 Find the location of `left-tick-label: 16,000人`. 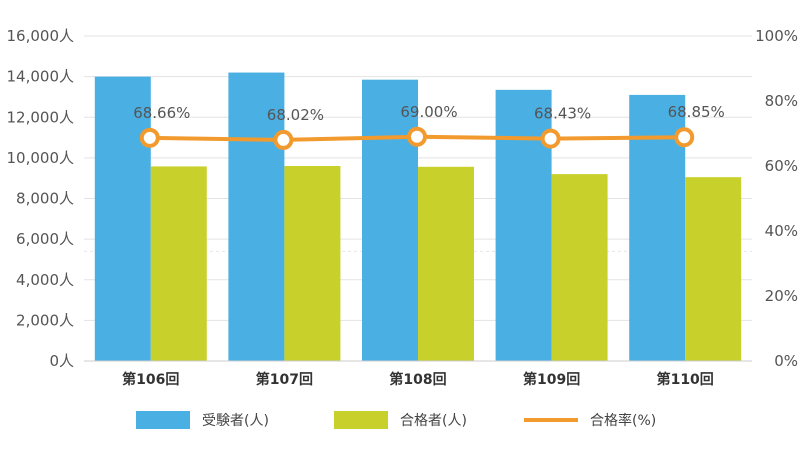

left-tick-label: 16,000人 is located at coordinates (41, 36).